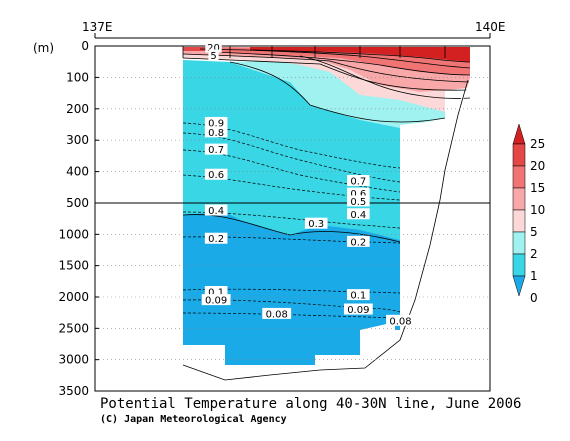  I want to click on y-tick-label: 500, so click(77, 203).